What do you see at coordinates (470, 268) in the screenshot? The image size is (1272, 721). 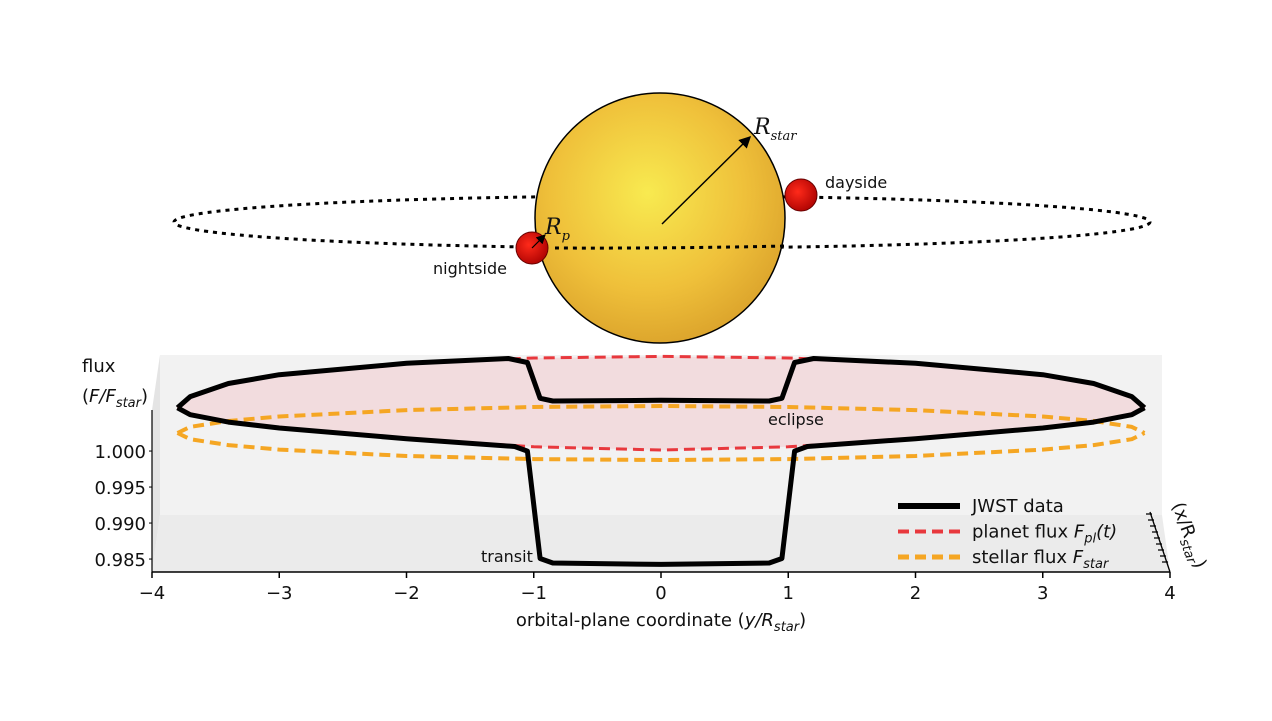 I see `nightside-label: nightside` at bounding box center [470, 268].